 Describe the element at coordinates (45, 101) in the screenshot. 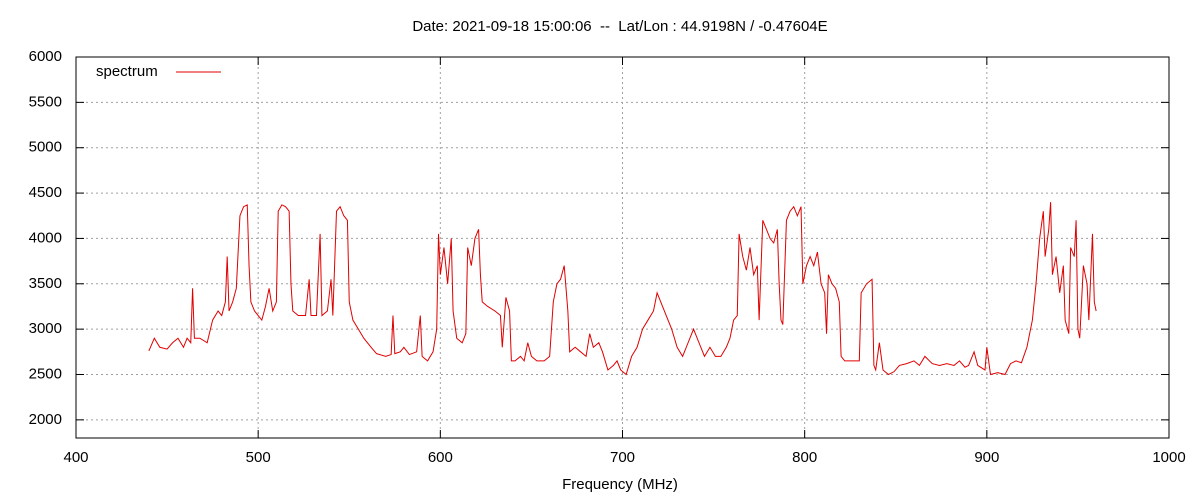

I see `y-tick-label: 5500` at that location.